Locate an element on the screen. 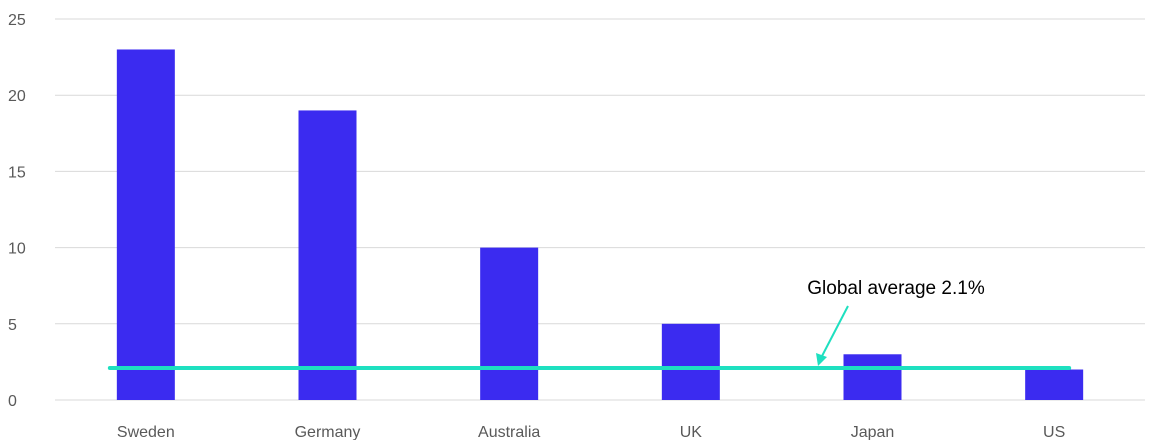 This screenshot has height=440, width=1161. global-average-label: Global average 2.1% is located at coordinates (896, 288).